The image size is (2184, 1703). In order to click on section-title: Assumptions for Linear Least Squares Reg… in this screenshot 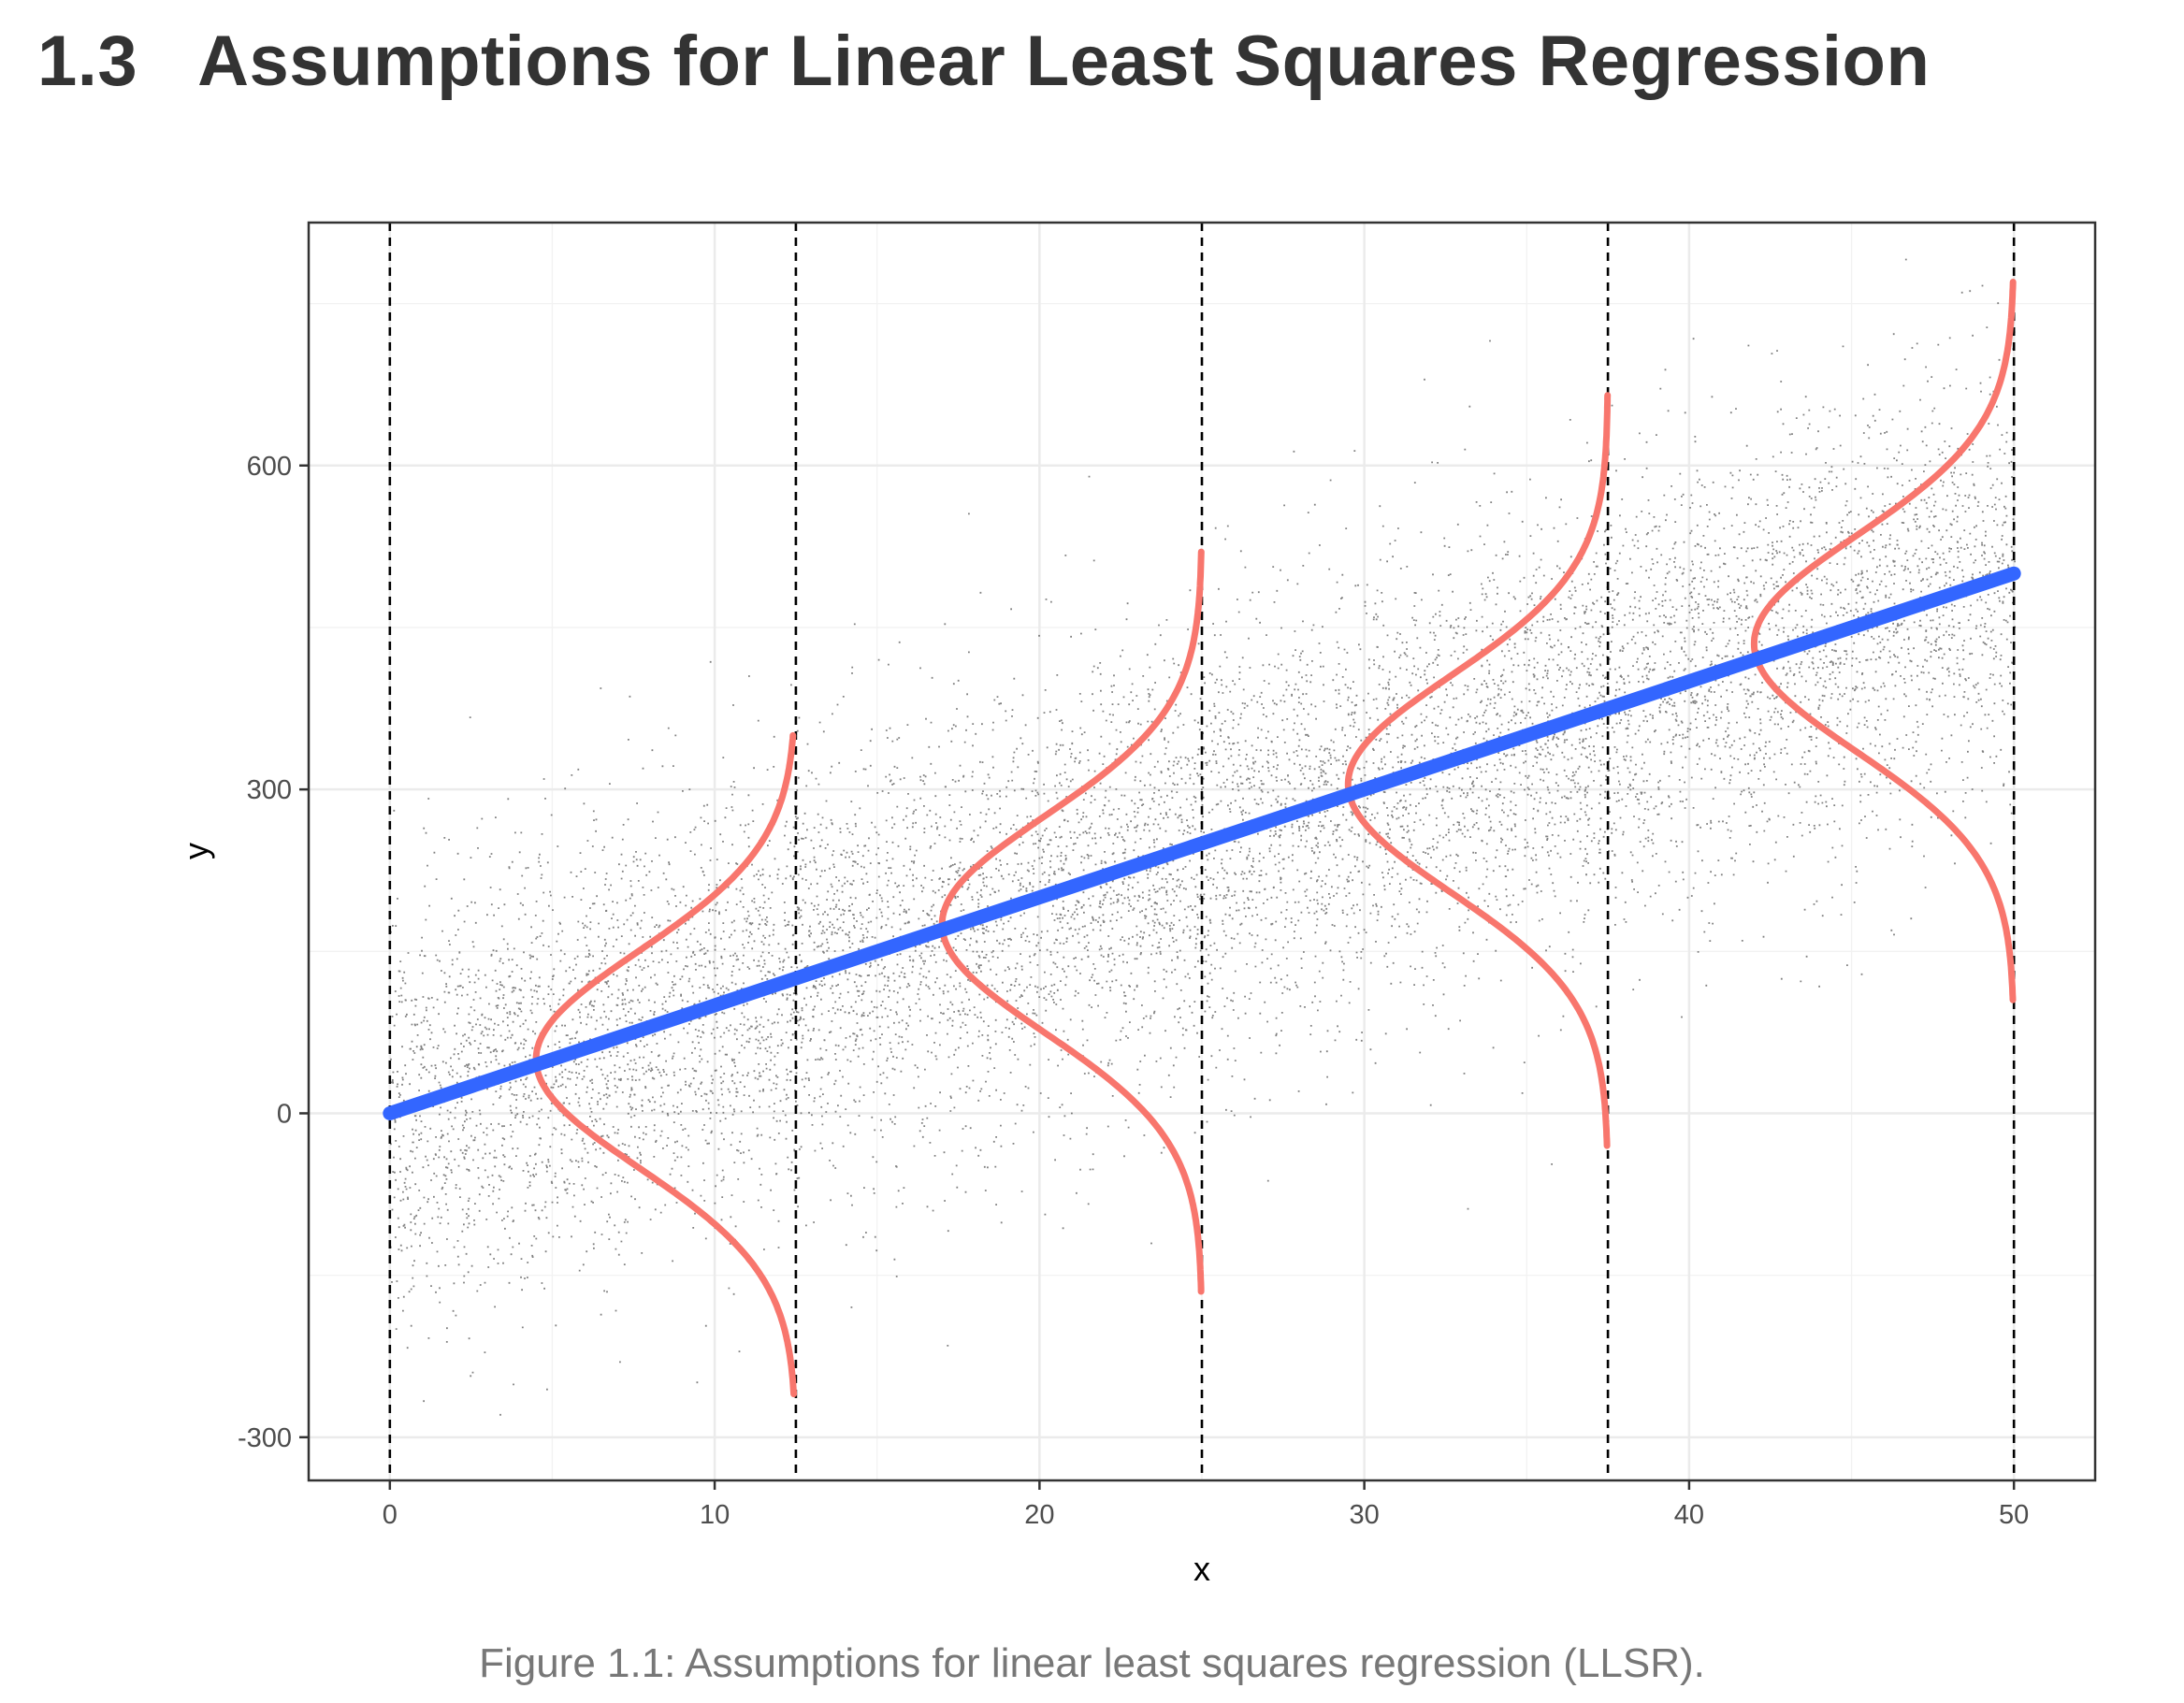, I will do `click(1064, 62)`.